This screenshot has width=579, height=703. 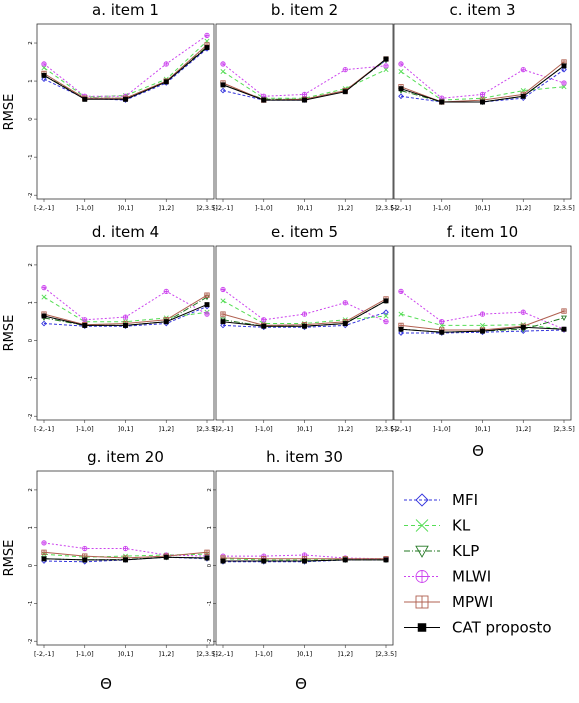 I want to click on panel-title: c. item 3, so click(x=483, y=10).